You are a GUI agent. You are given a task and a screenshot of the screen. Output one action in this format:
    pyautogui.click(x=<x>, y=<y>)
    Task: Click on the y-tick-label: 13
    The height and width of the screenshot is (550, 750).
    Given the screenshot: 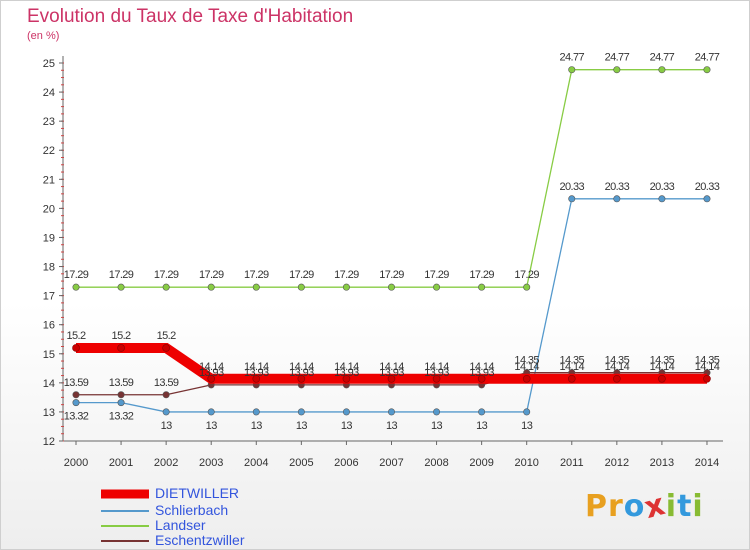 What is the action you would take?
    pyautogui.click(x=49, y=413)
    